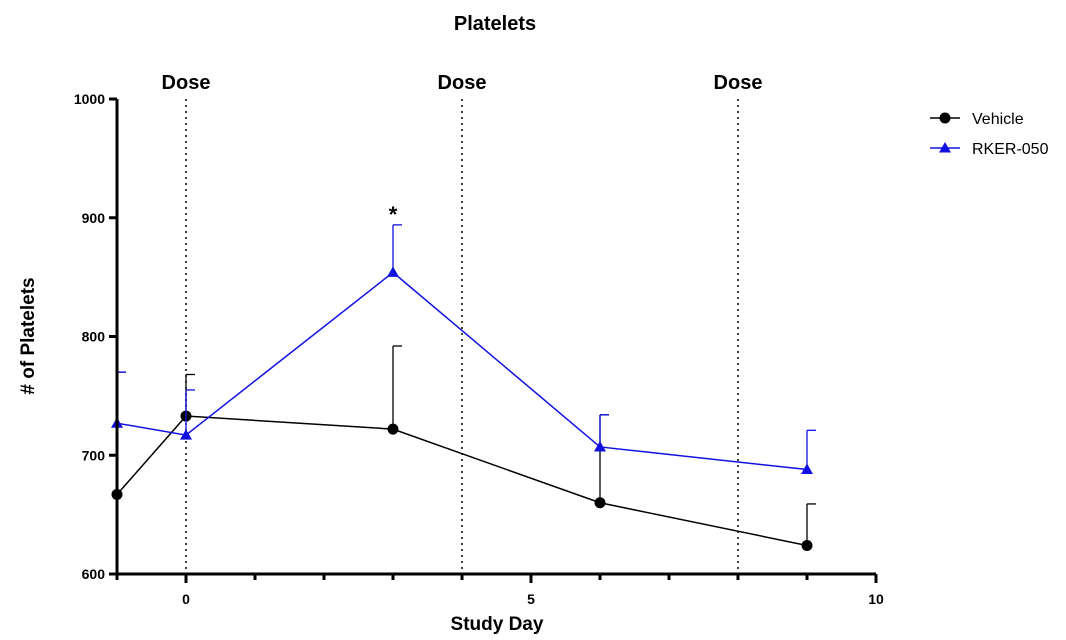 The height and width of the screenshot is (640, 1066). I want to click on legend-label-vehicle: Vehicle, so click(998, 119).